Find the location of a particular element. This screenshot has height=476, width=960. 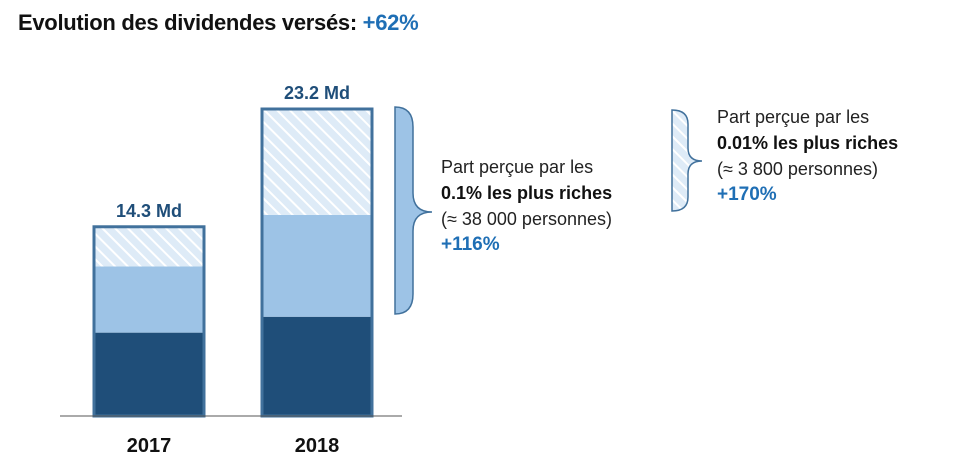

title-change: +62% is located at coordinates (390, 22).